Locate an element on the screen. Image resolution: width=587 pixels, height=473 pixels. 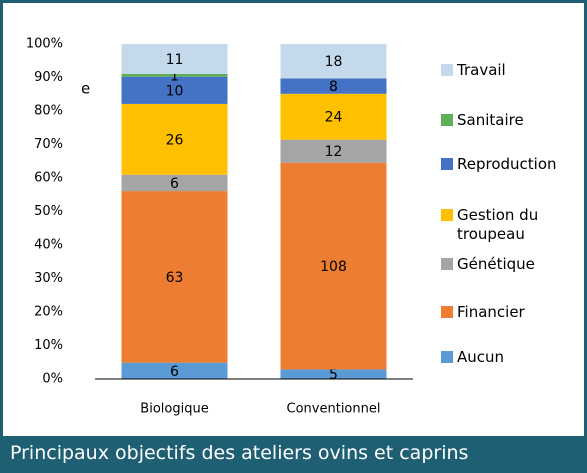
y-tick-label: 80% is located at coordinates (48, 111).